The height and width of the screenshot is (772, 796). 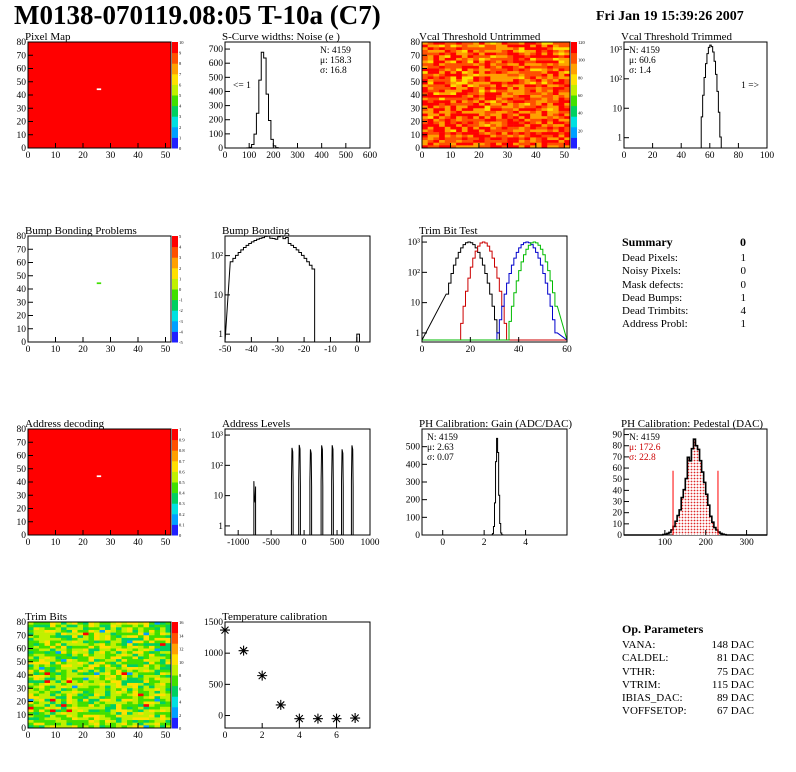 What do you see at coordinates (471, 350) in the screenshot?
I see `x-tick-label: 20` at bounding box center [471, 350].